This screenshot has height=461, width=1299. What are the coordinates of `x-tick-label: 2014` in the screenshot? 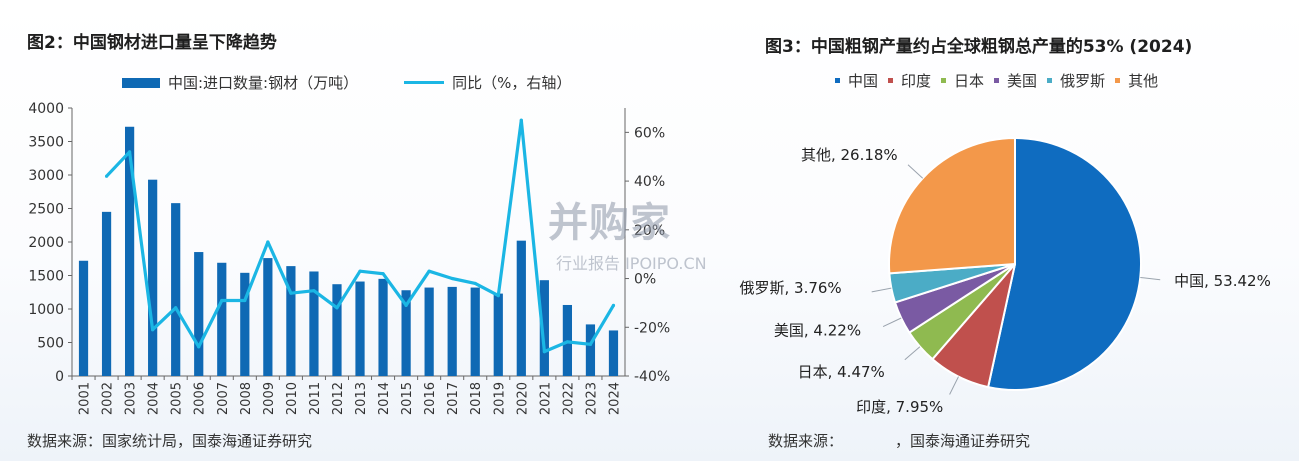 It's located at (384, 398).